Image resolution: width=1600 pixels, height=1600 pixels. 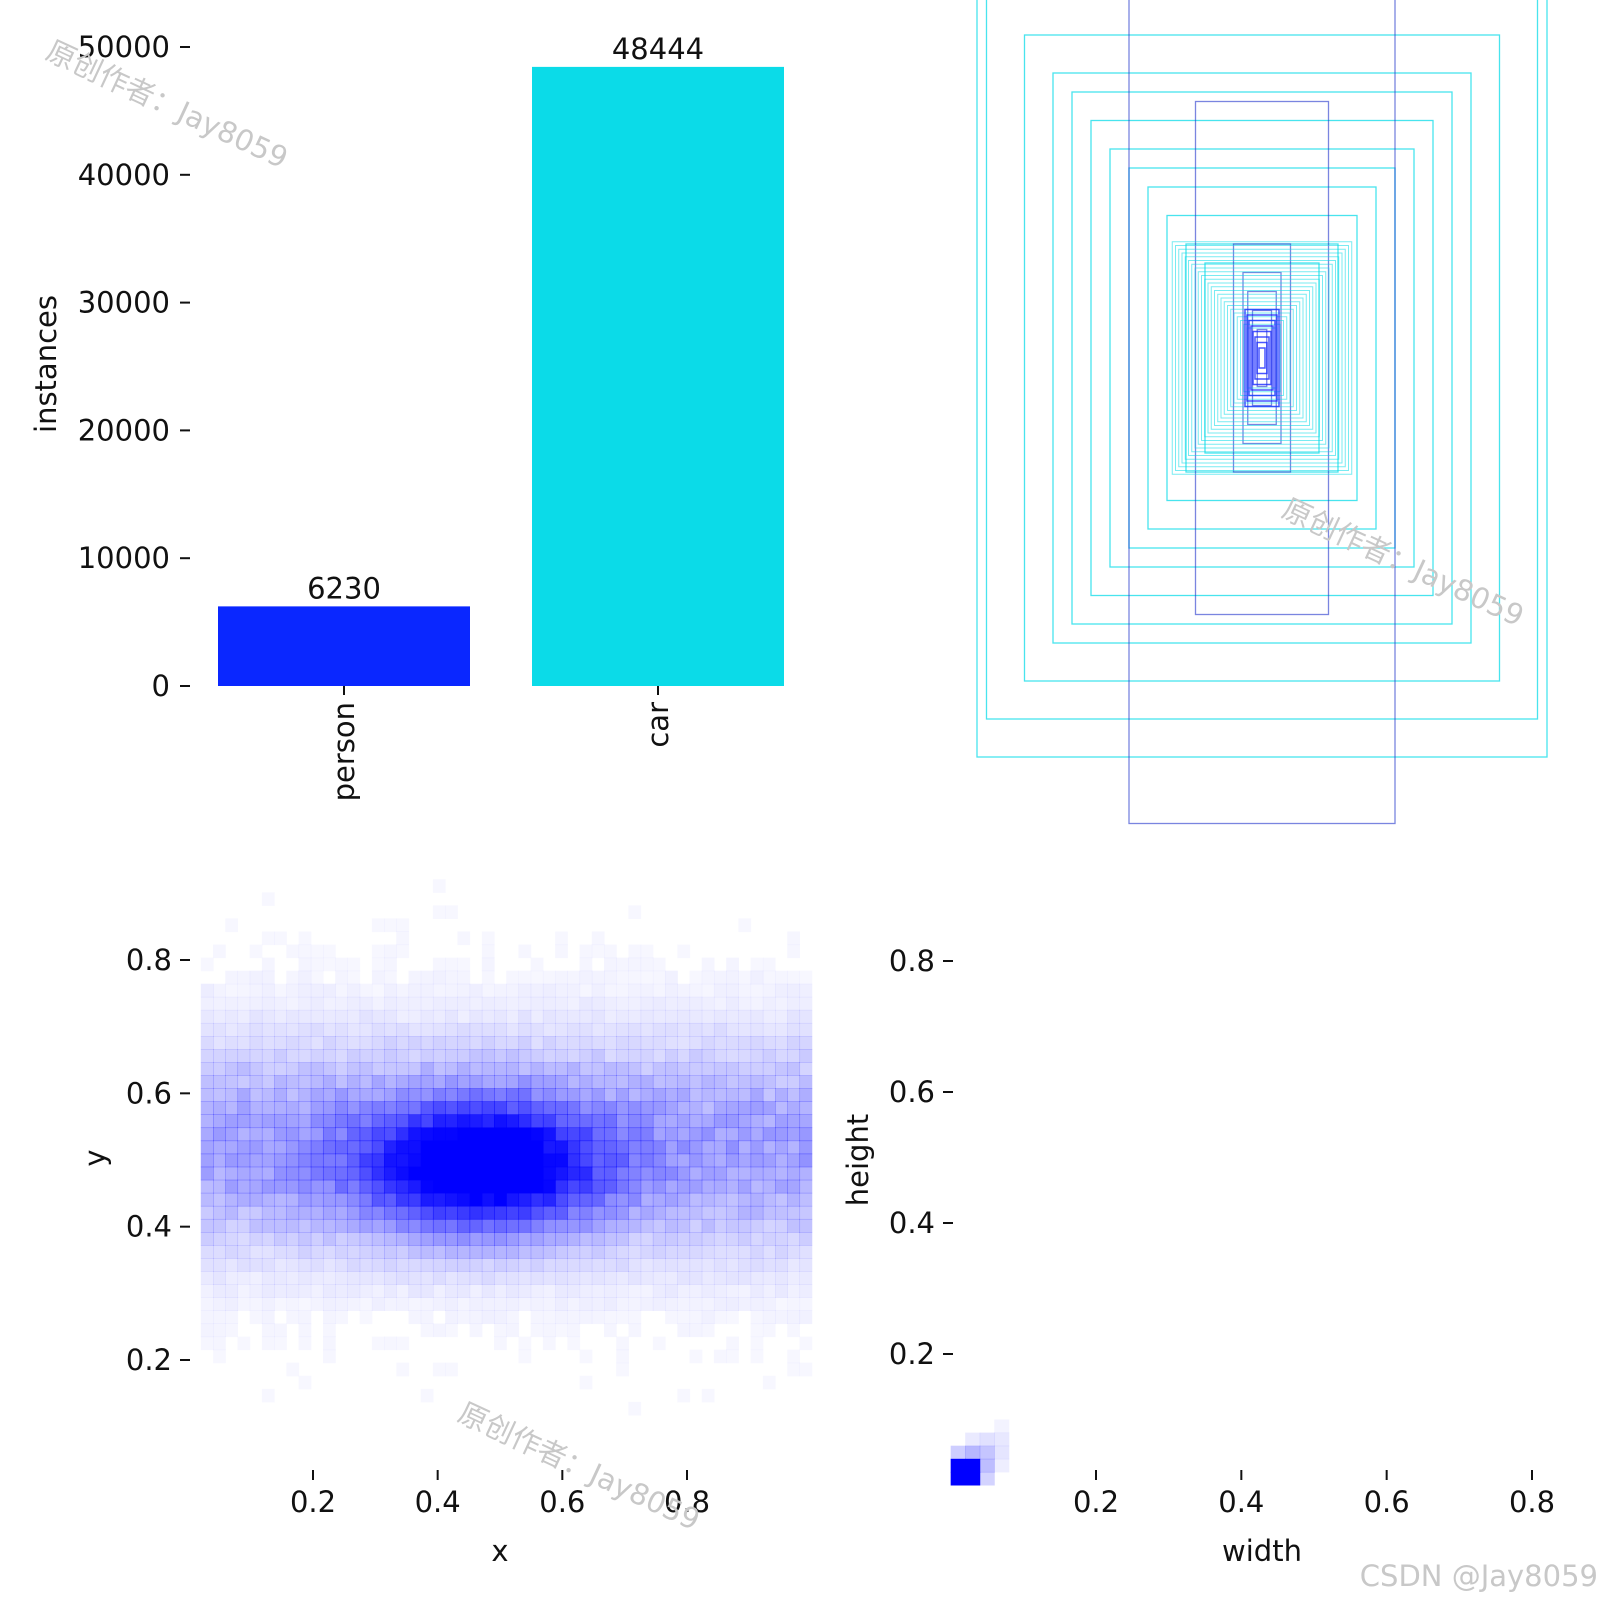 What do you see at coordinates (149, 1227) in the screenshot?
I see `y-tick-label: 0.4` at bounding box center [149, 1227].